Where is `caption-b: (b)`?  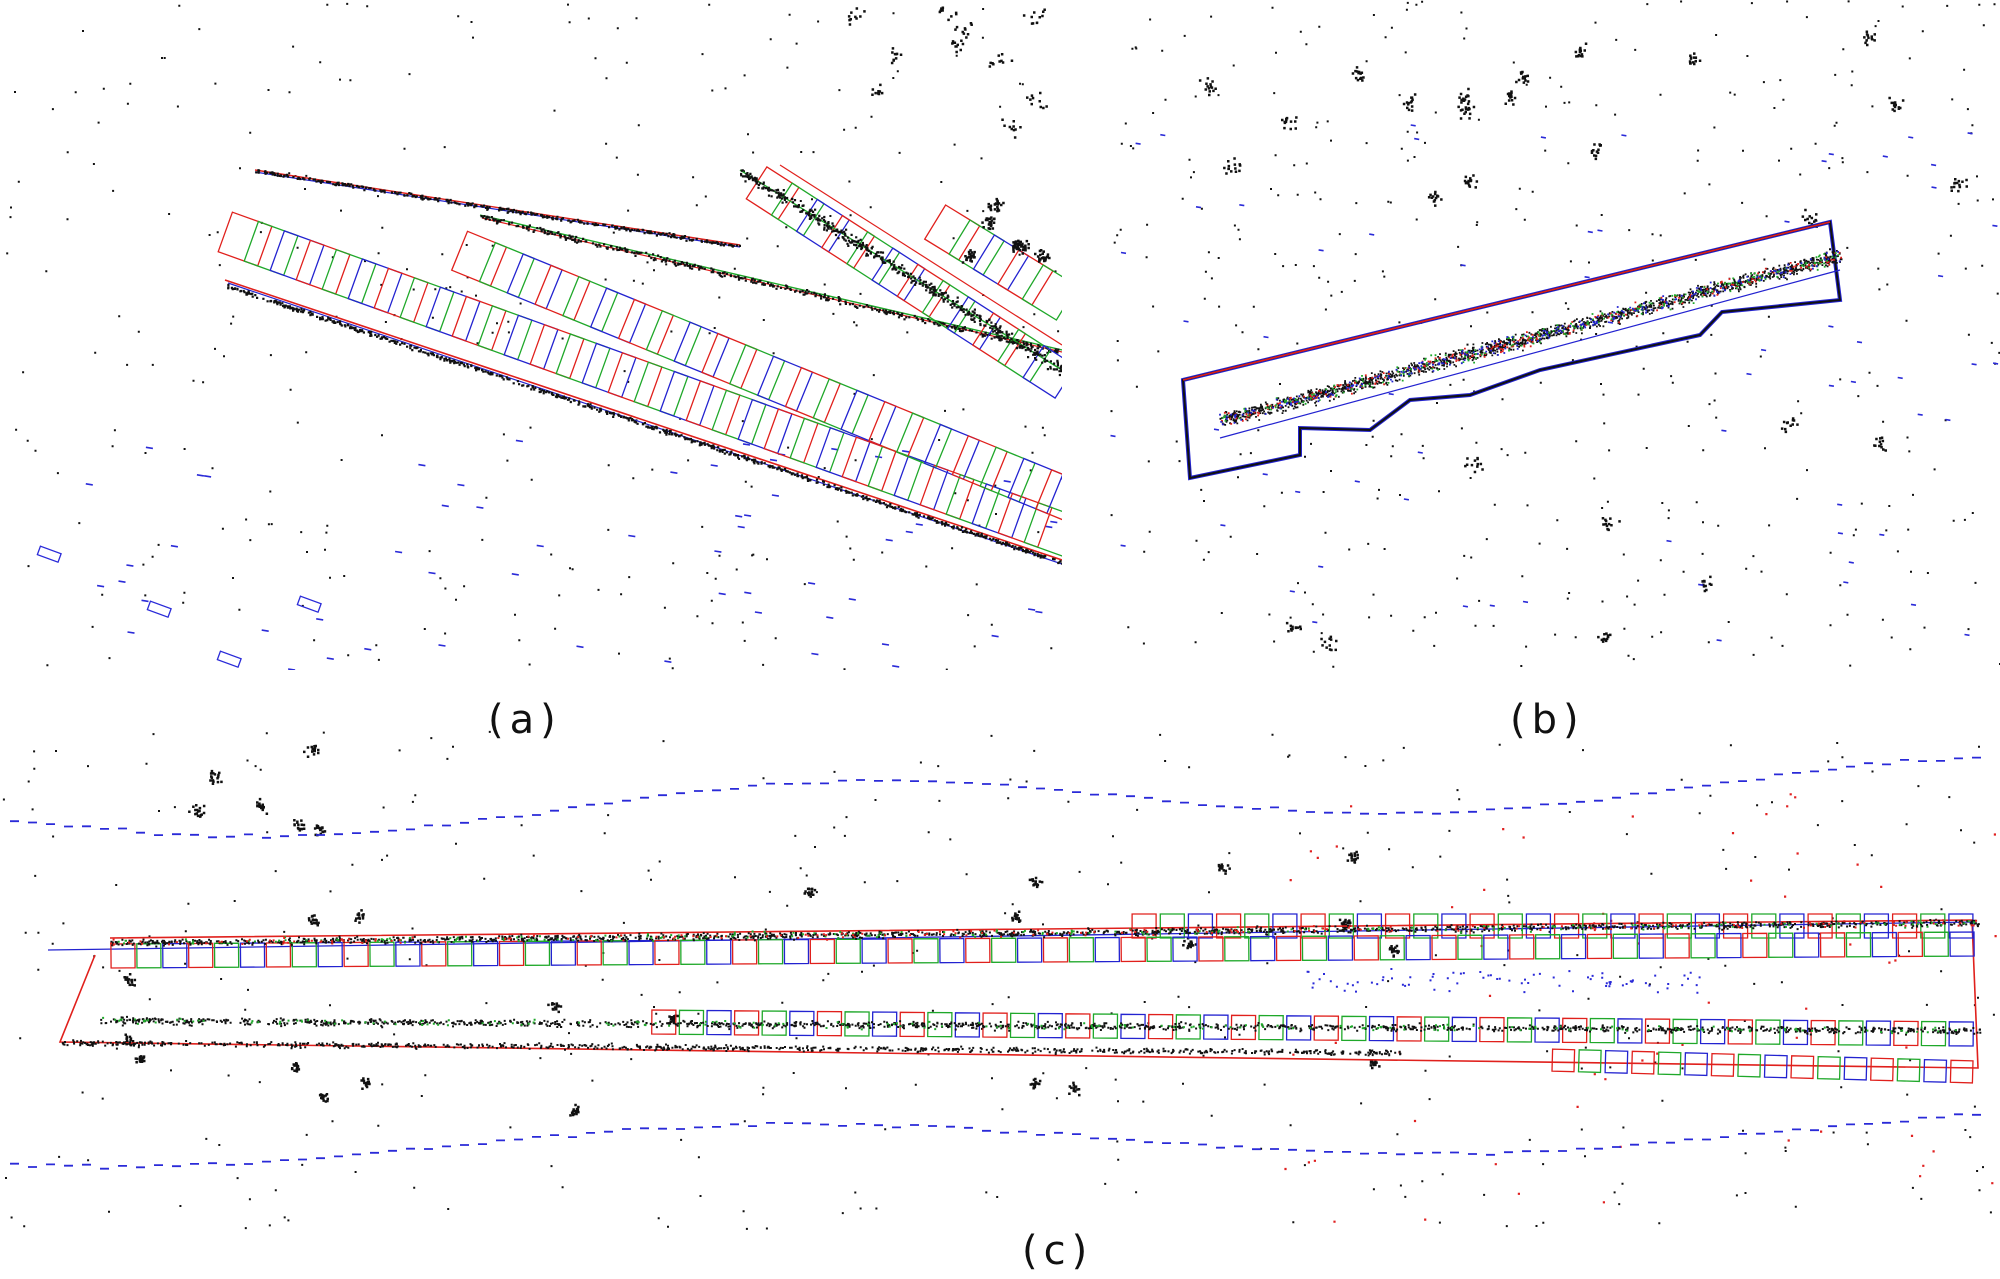 caption-b: (b) is located at coordinates (1547, 720).